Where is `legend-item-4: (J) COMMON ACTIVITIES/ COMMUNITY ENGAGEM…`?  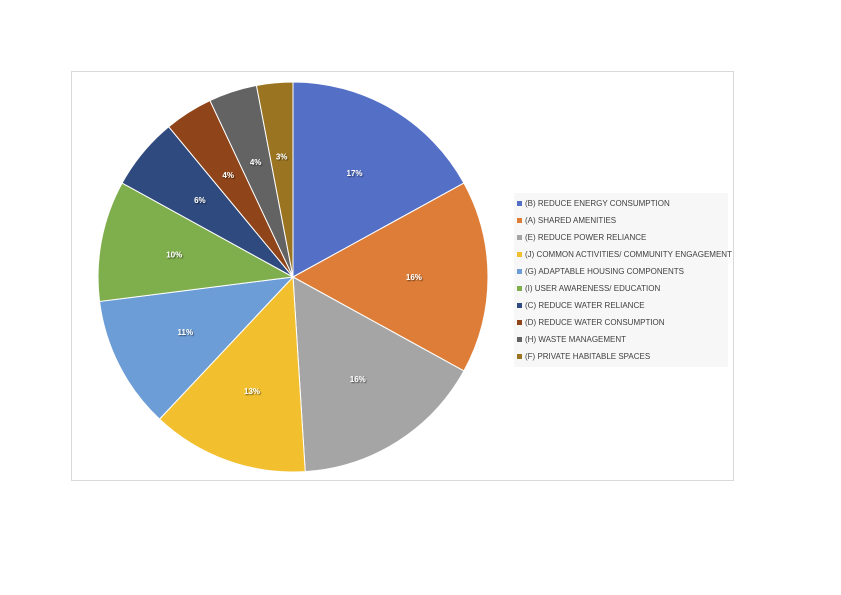 legend-item-4: (J) COMMON ACTIVITIES/ COMMUNITY ENGAGEM… is located at coordinates (623, 254).